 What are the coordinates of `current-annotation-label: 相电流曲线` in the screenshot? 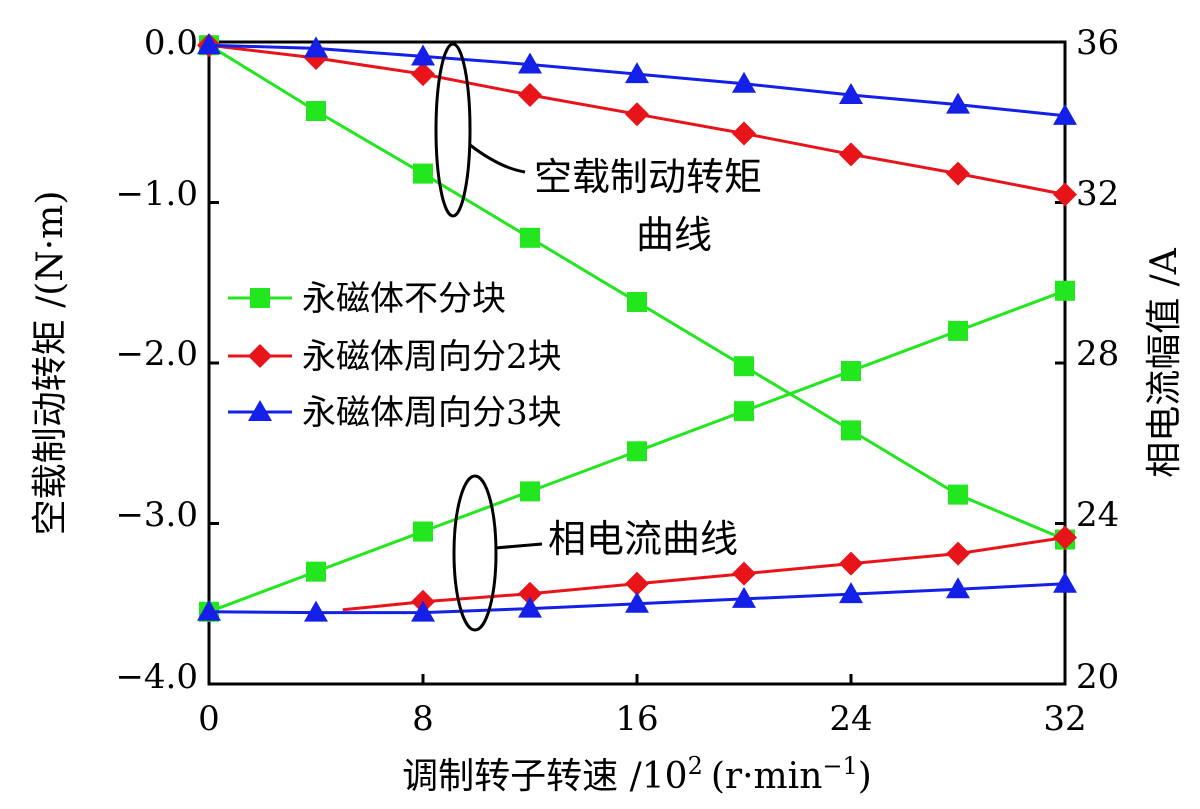 It's located at (643, 539).